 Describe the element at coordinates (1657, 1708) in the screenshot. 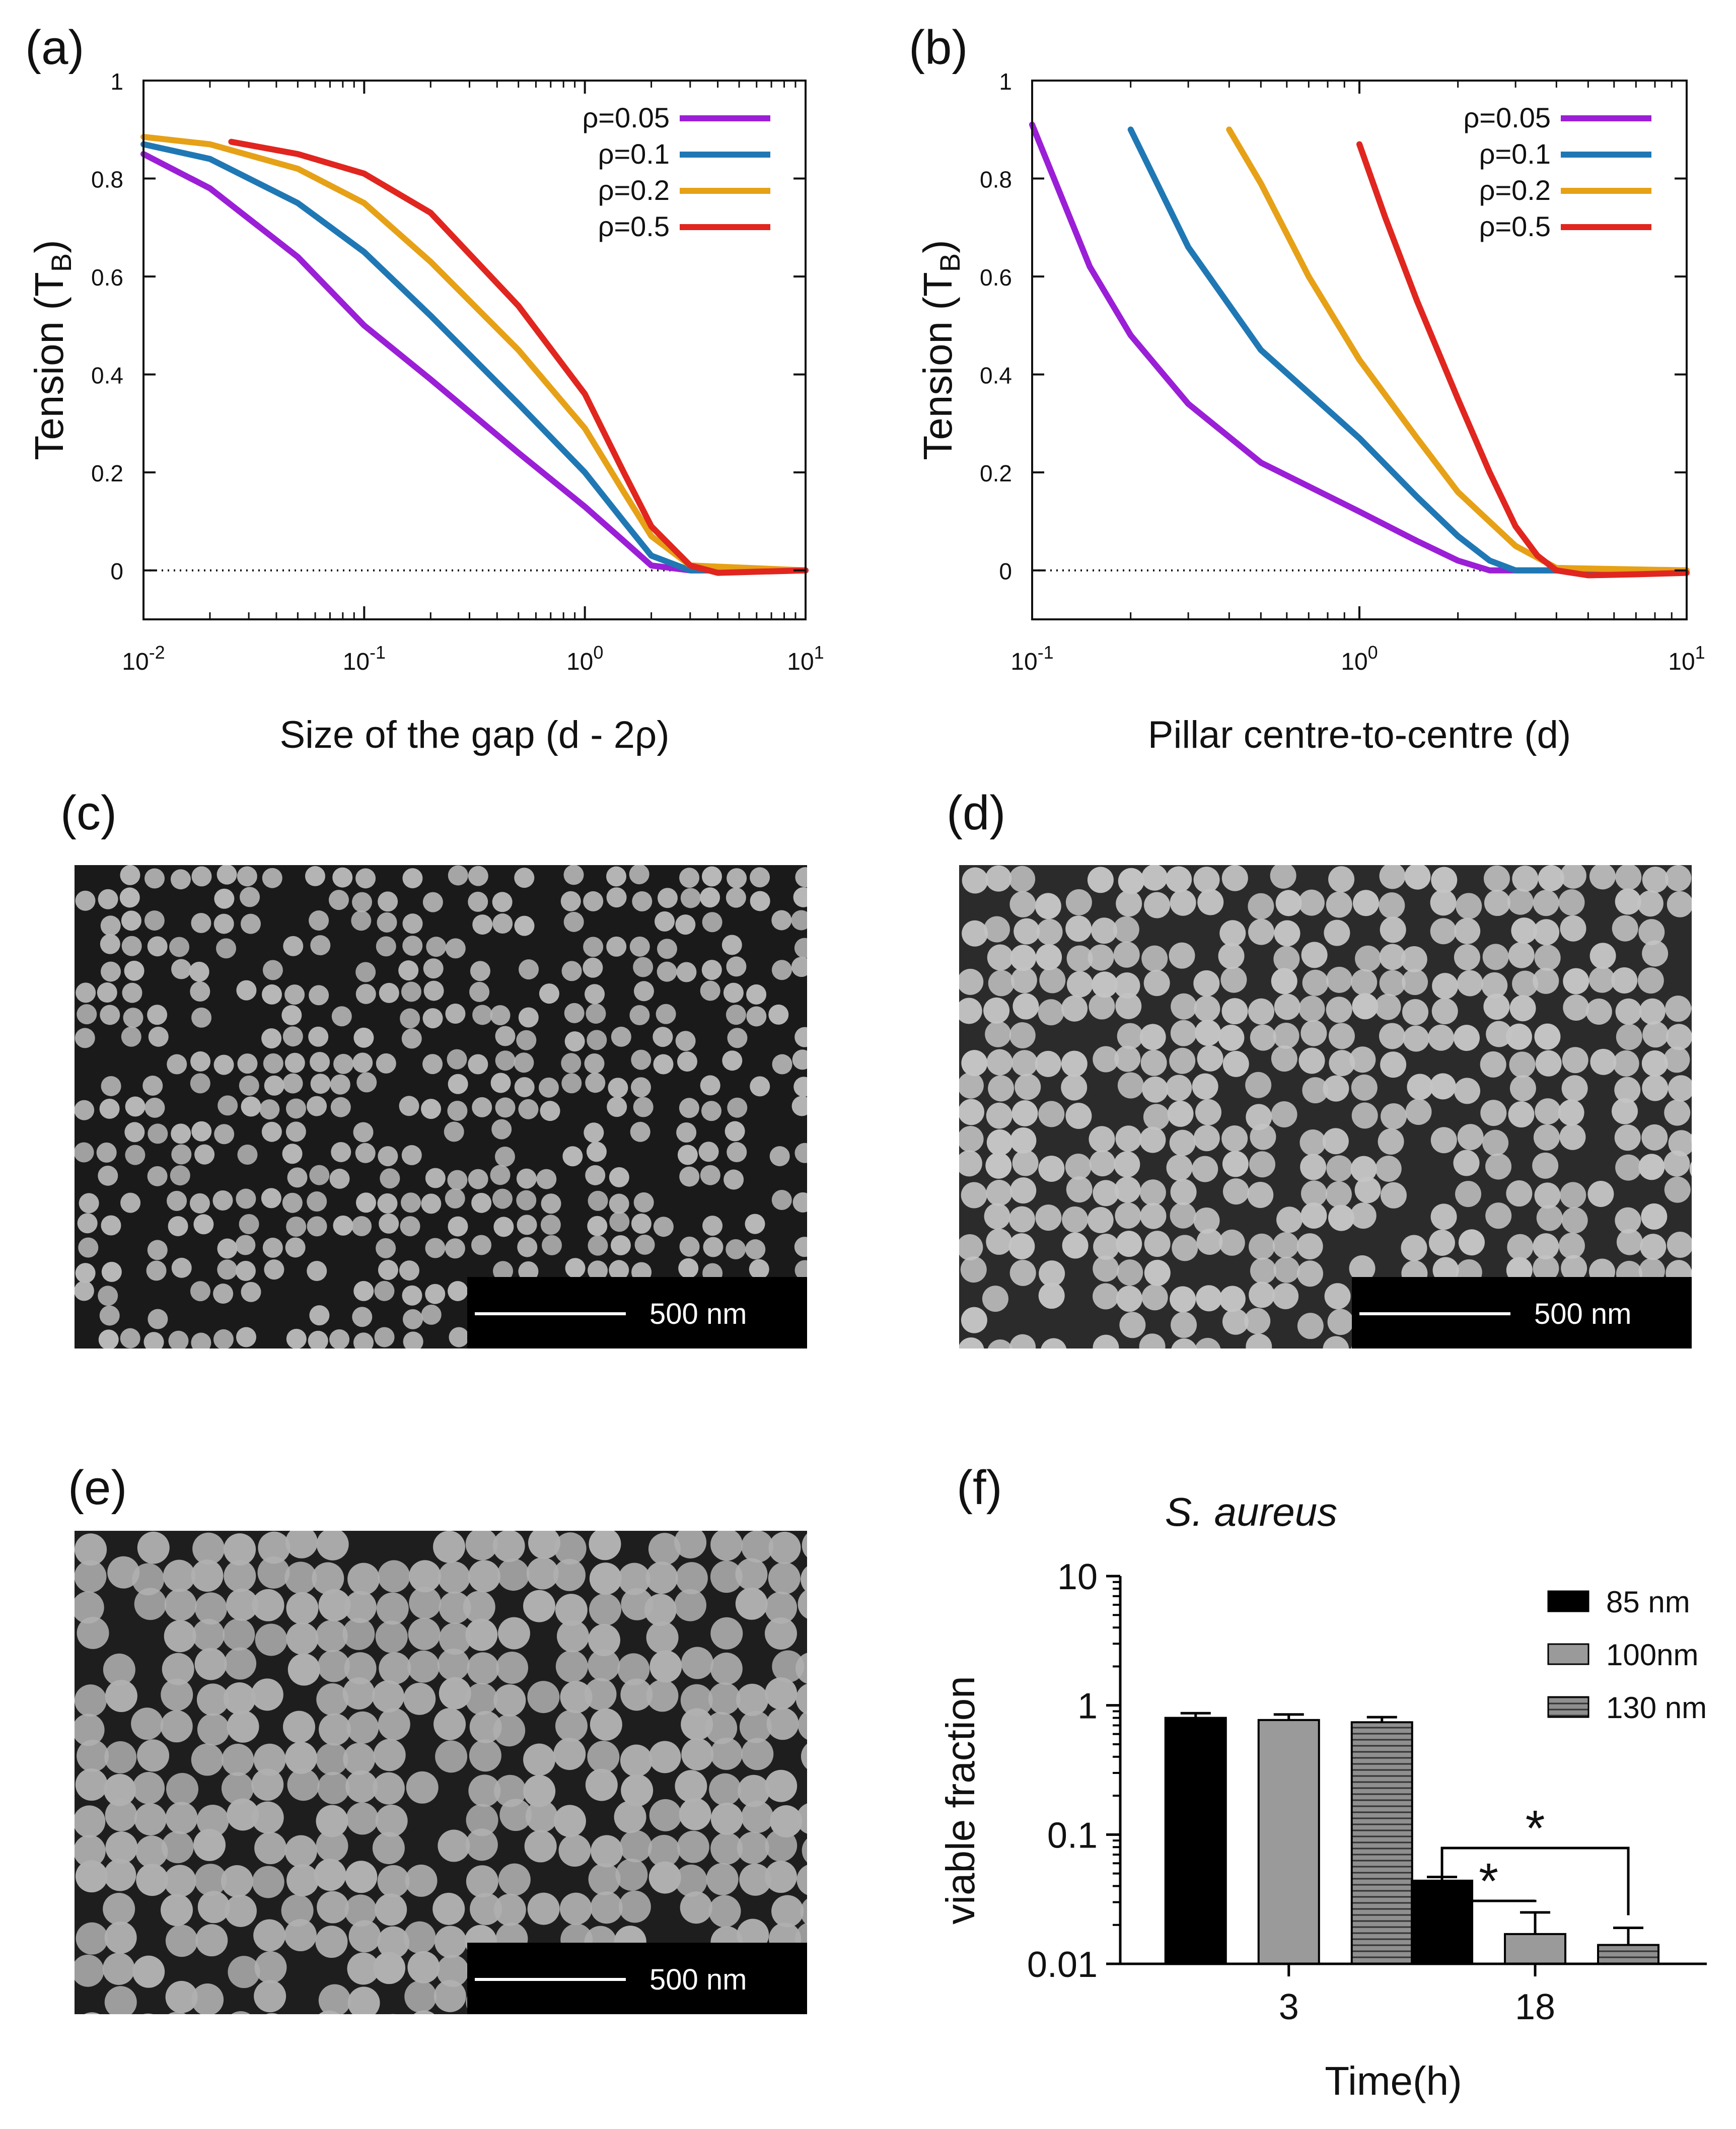

I see `legend-label: 130 nm` at that location.